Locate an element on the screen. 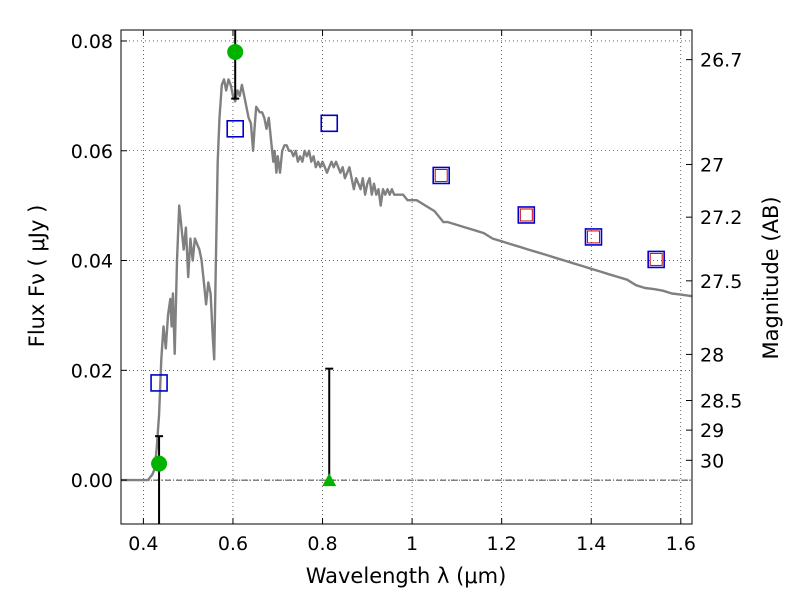  y-tick-label: 0.02 is located at coordinates (92, 371).